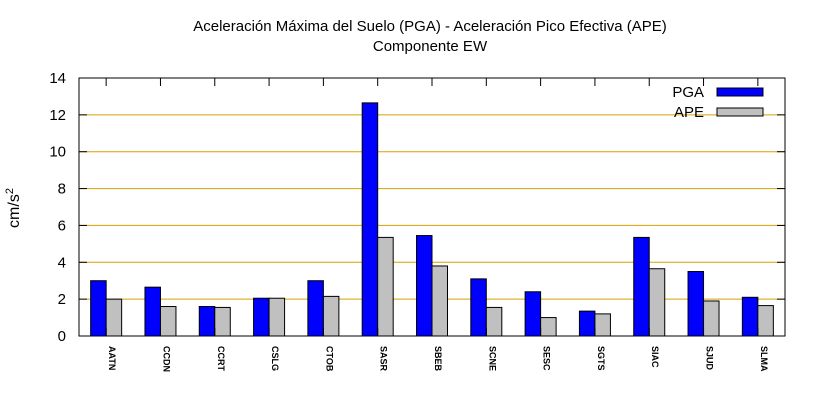 The width and height of the screenshot is (820, 400). What do you see at coordinates (478, 307) in the screenshot?
I see `bar-pga-scne` at bounding box center [478, 307].